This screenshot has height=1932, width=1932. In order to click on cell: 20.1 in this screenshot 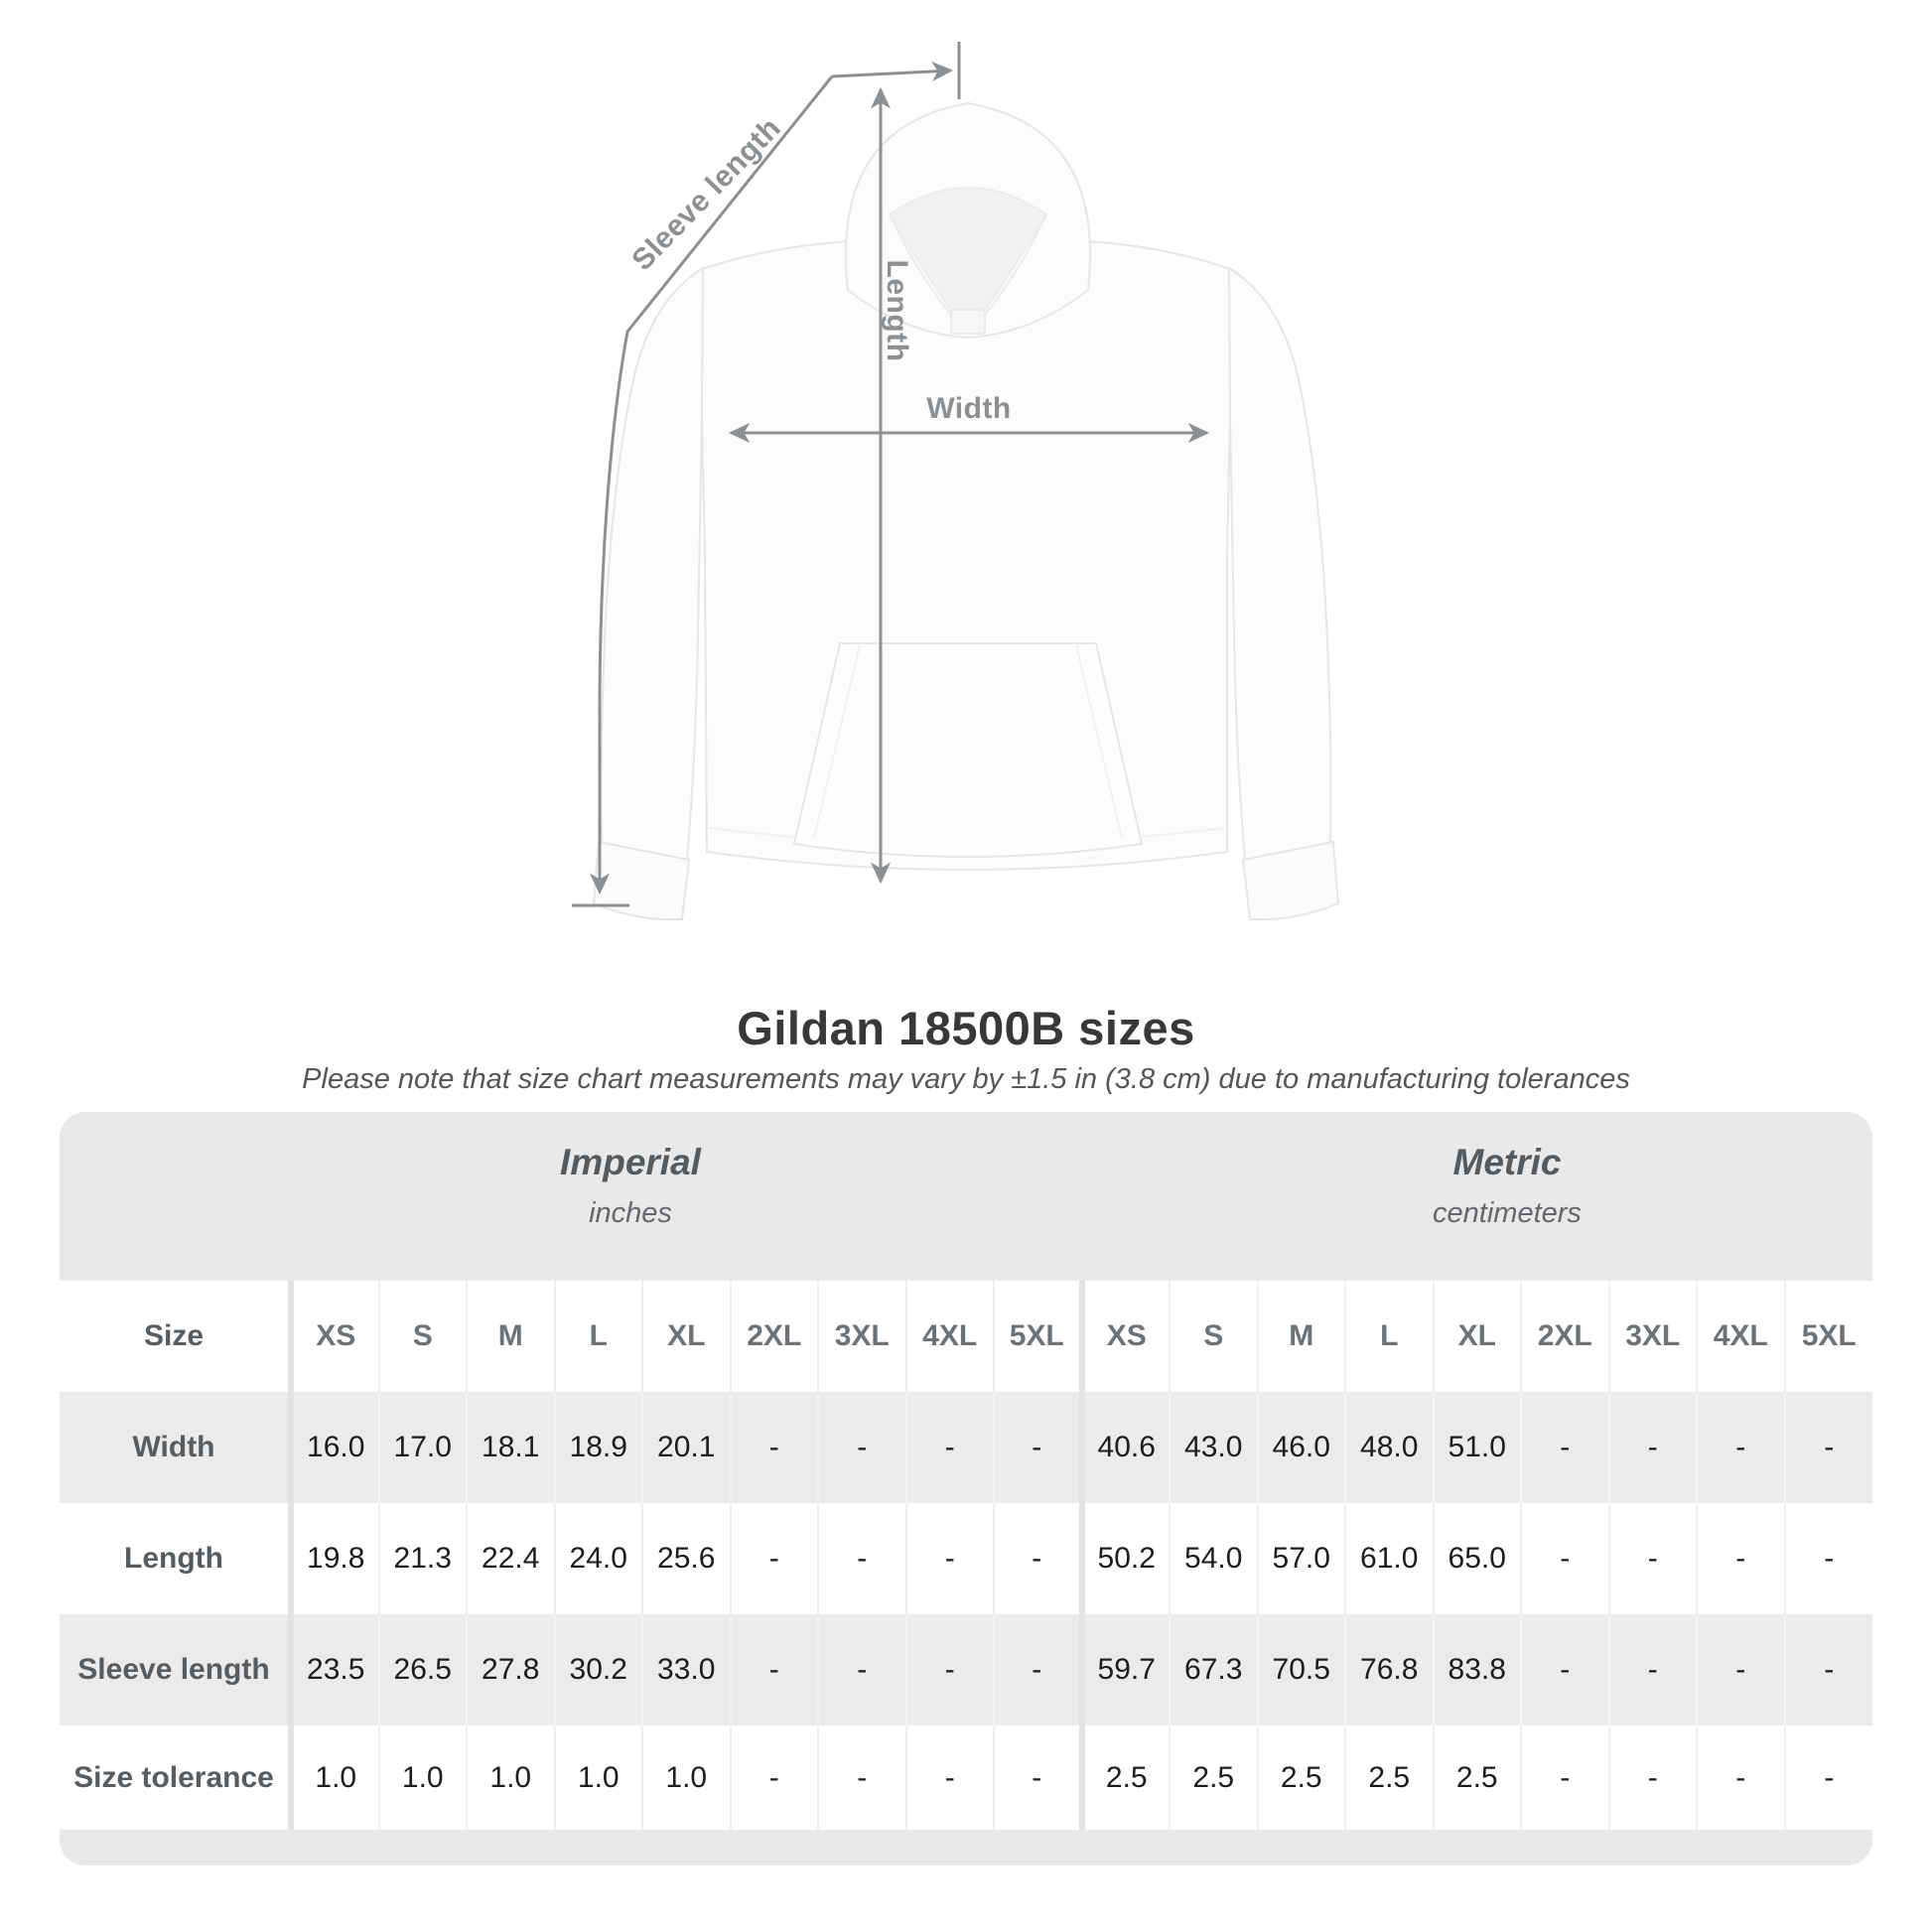, I will do `click(686, 1448)`.